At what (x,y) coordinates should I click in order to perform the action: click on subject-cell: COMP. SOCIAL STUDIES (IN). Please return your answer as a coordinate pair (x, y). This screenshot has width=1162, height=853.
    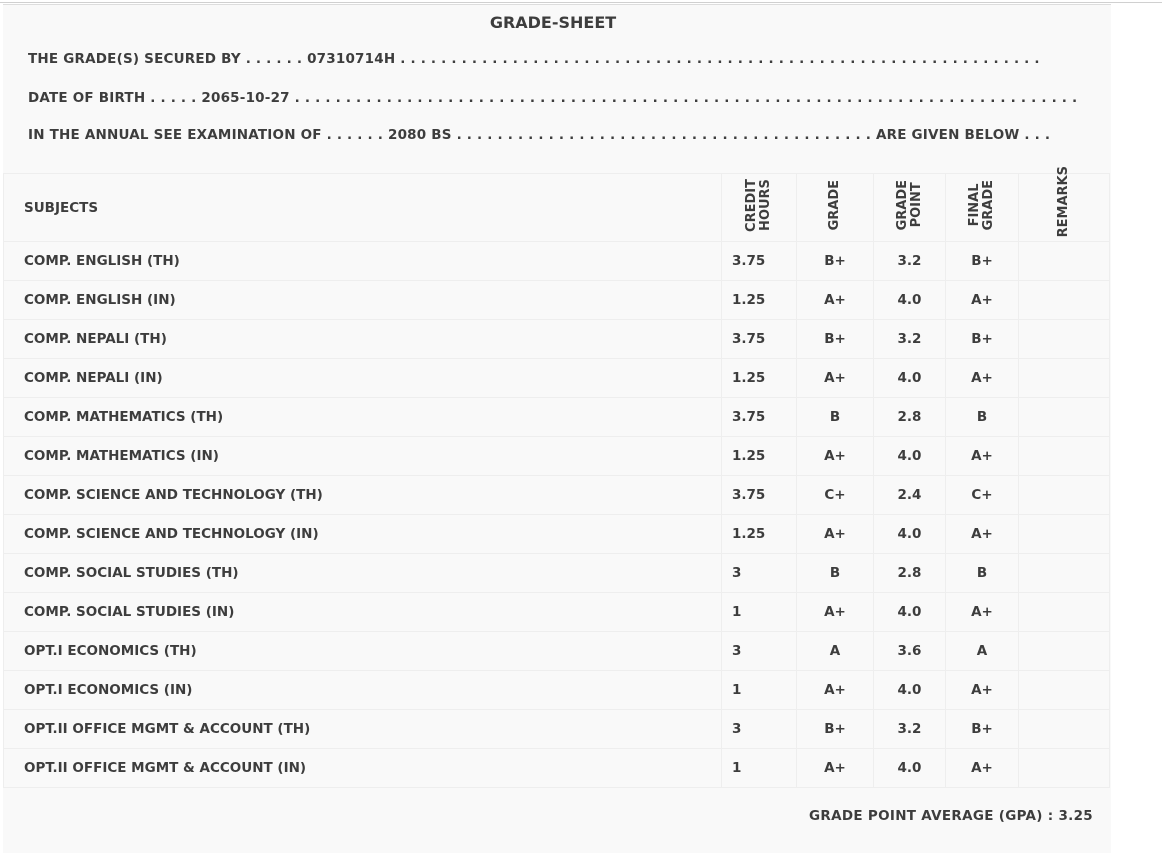
    Looking at the image, I should click on (362, 612).